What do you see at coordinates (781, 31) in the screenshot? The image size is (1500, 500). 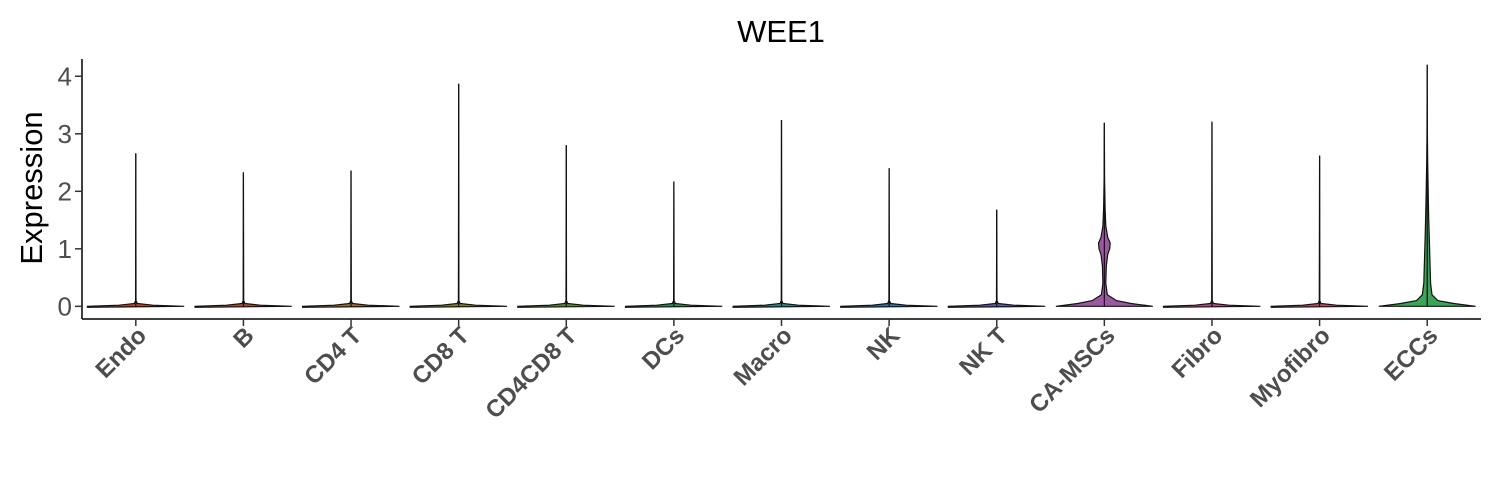 I see `chart-title: WEE1` at bounding box center [781, 31].